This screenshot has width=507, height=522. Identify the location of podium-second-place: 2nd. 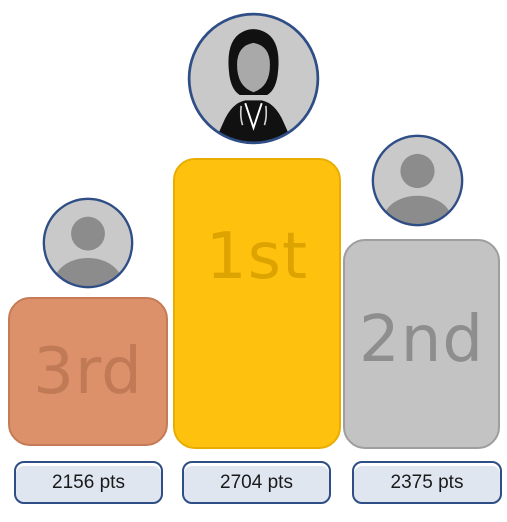
(421, 344).